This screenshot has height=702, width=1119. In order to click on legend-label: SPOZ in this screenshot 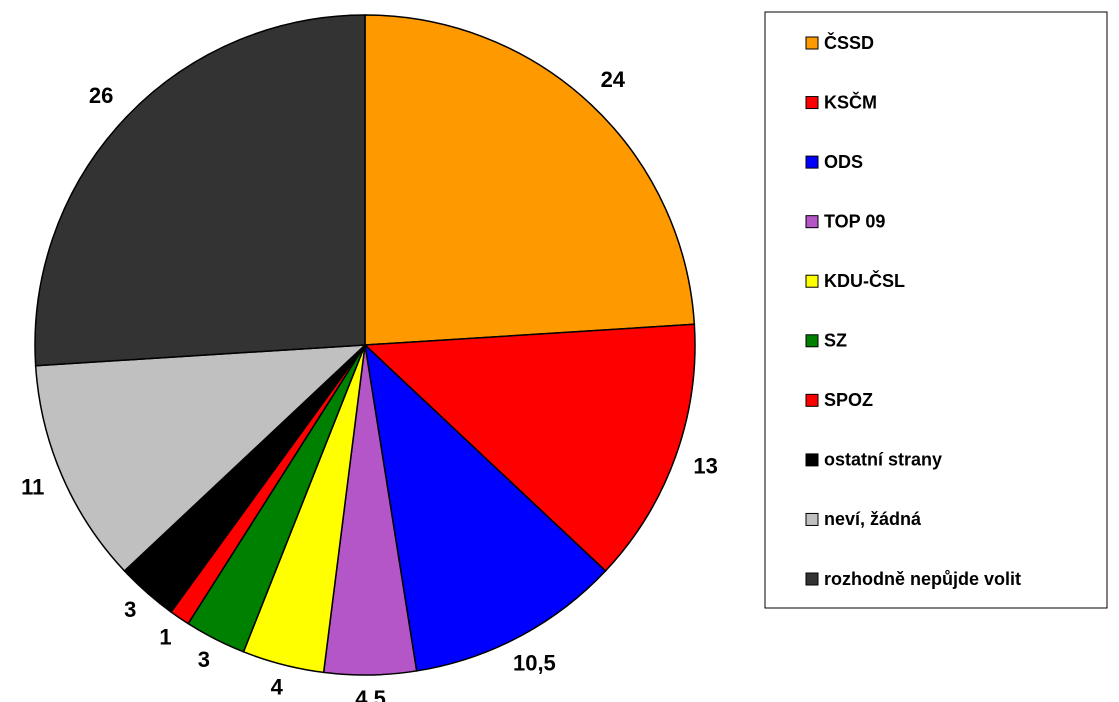, I will do `click(848, 400)`.